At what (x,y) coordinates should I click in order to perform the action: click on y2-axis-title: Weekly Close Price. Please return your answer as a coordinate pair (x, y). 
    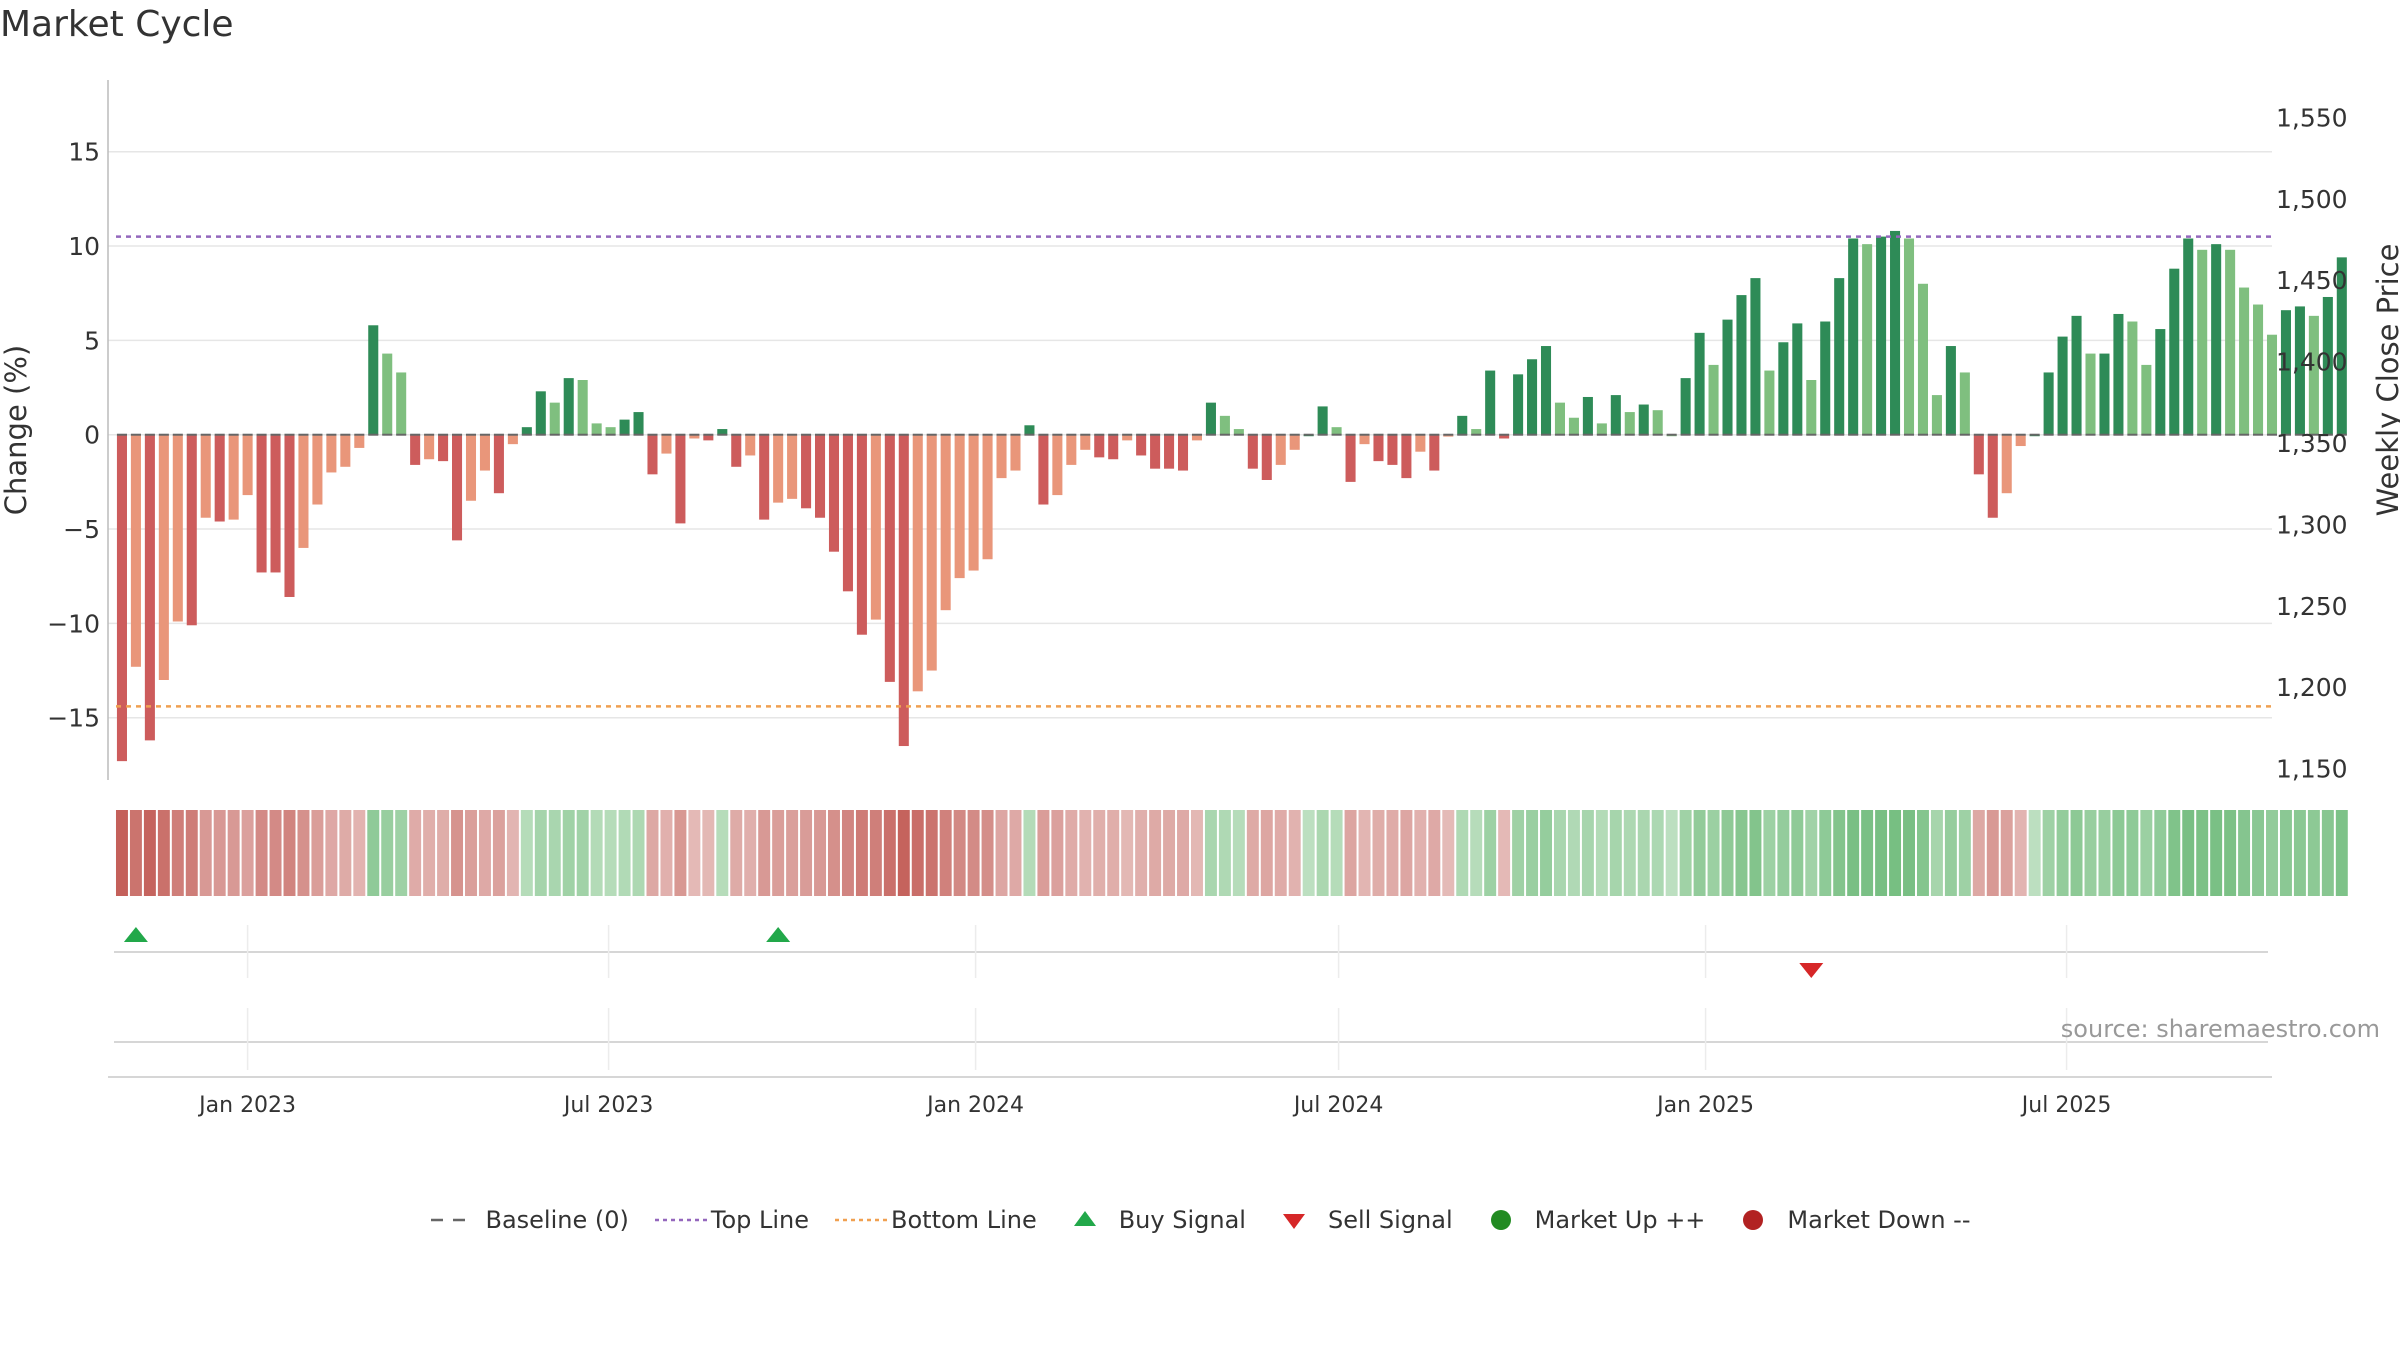
    Looking at the image, I should click on (2385, 380).